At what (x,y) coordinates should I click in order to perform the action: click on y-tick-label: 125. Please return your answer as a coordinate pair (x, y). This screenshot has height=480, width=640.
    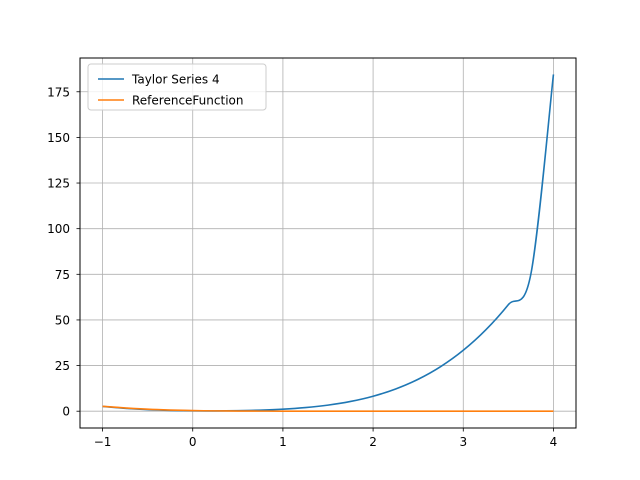
    Looking at the image, I should click on (58, 184).